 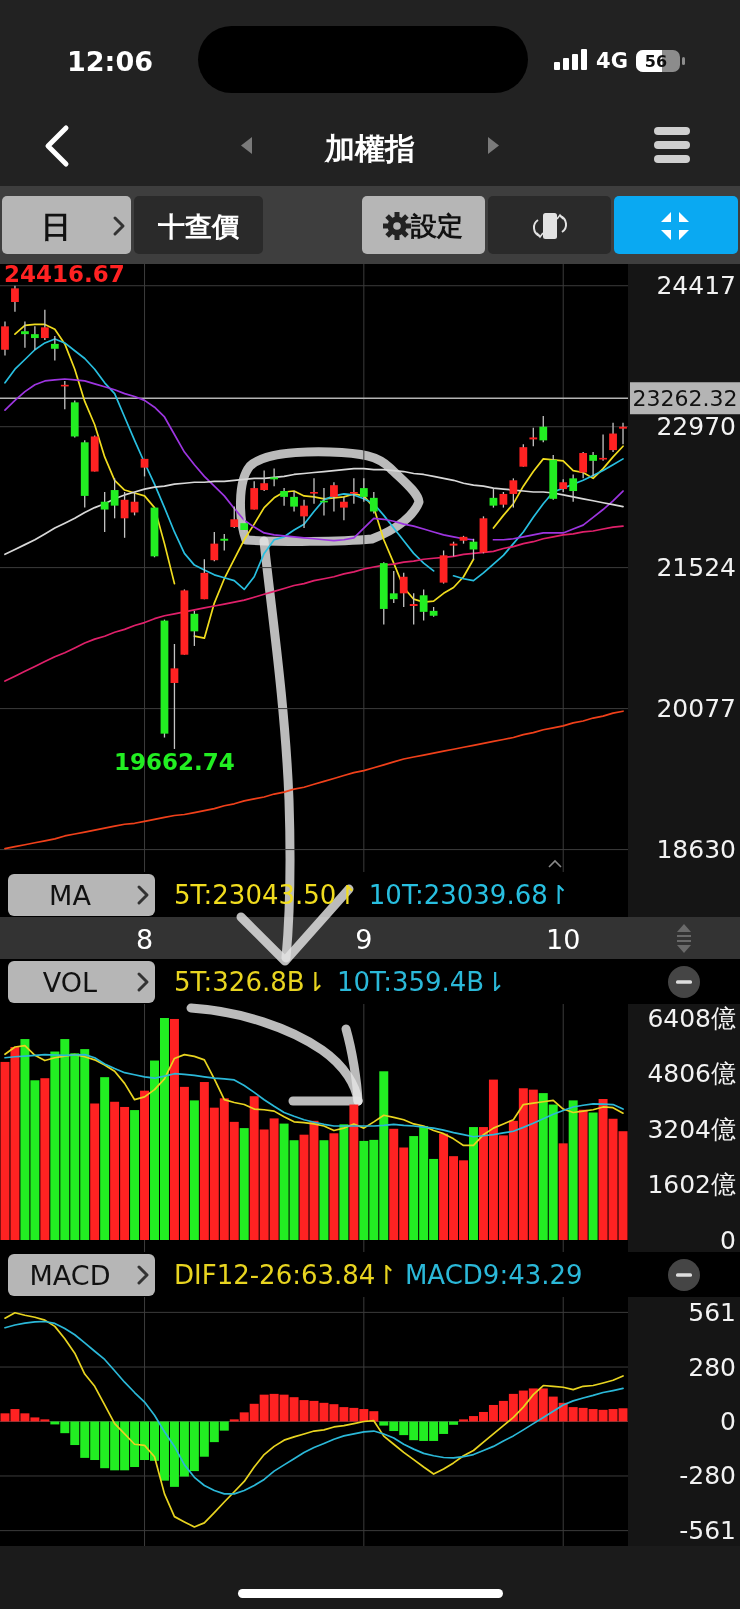 I want to click on text: 10T:359.4B⇂, so click(x=421, y=982).